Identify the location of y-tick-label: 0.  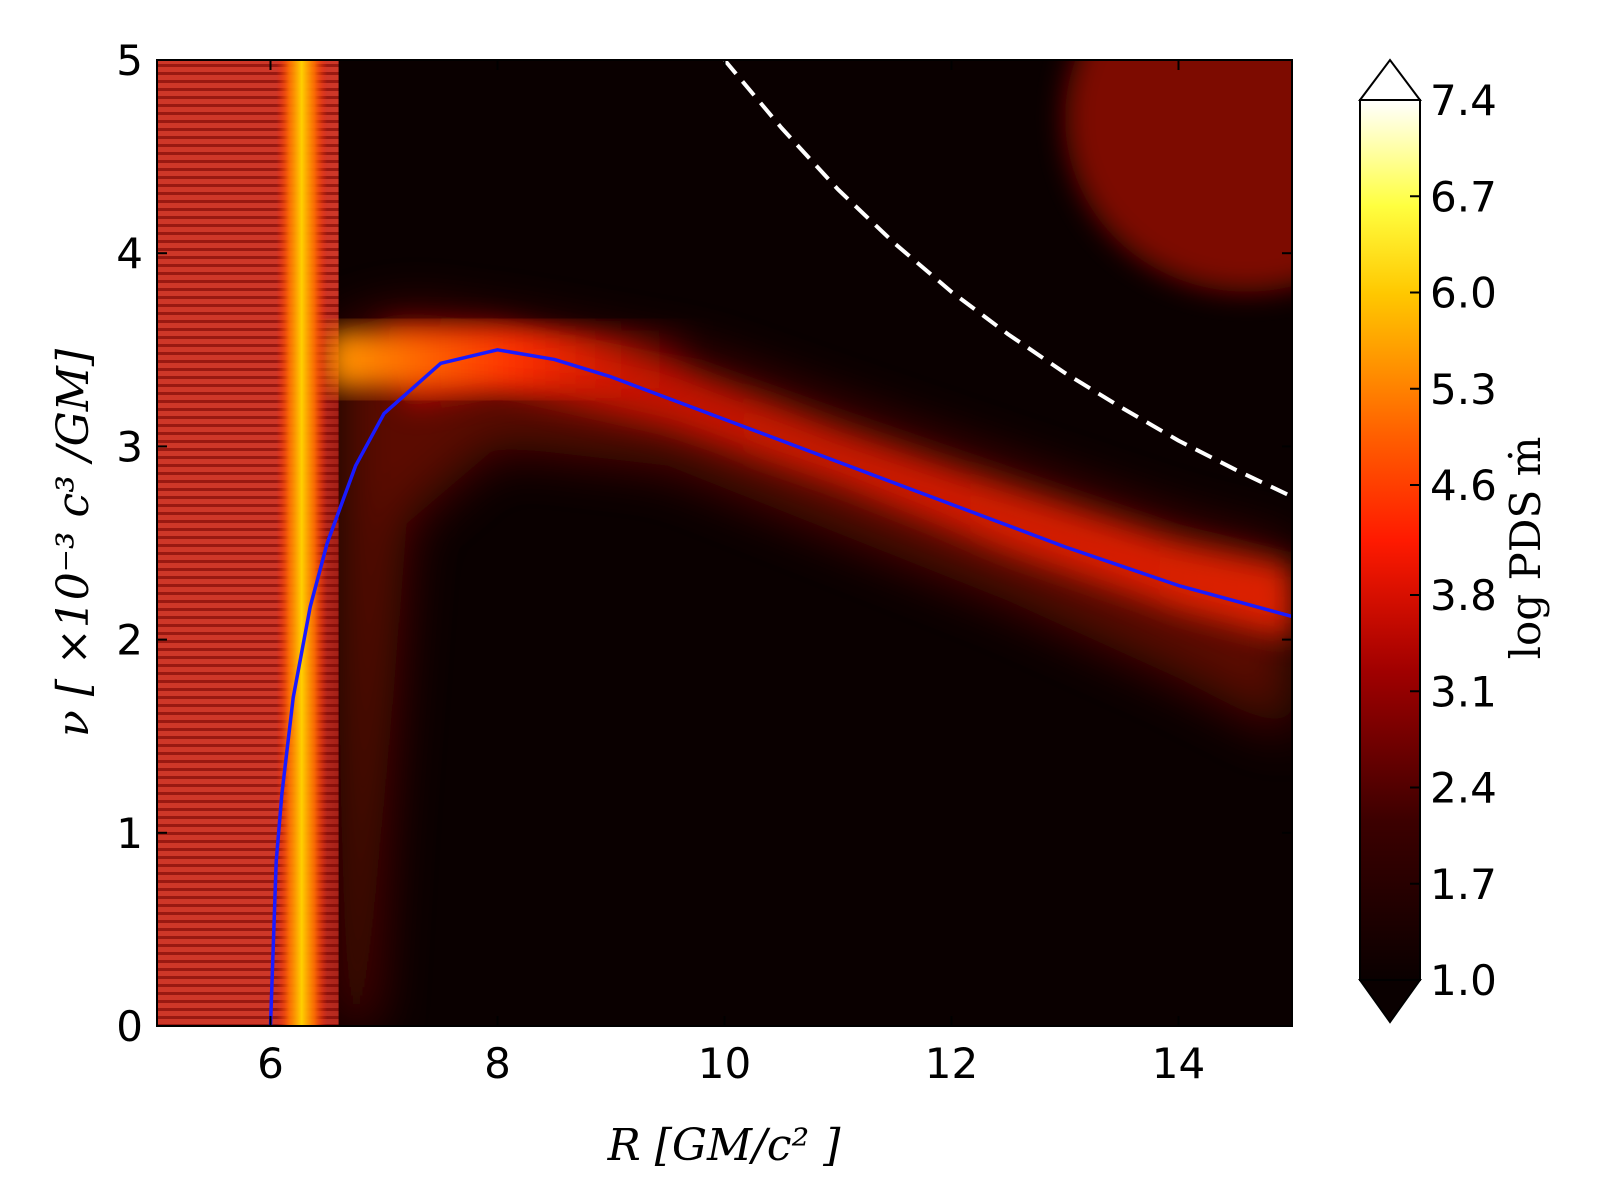
(129, 1026).